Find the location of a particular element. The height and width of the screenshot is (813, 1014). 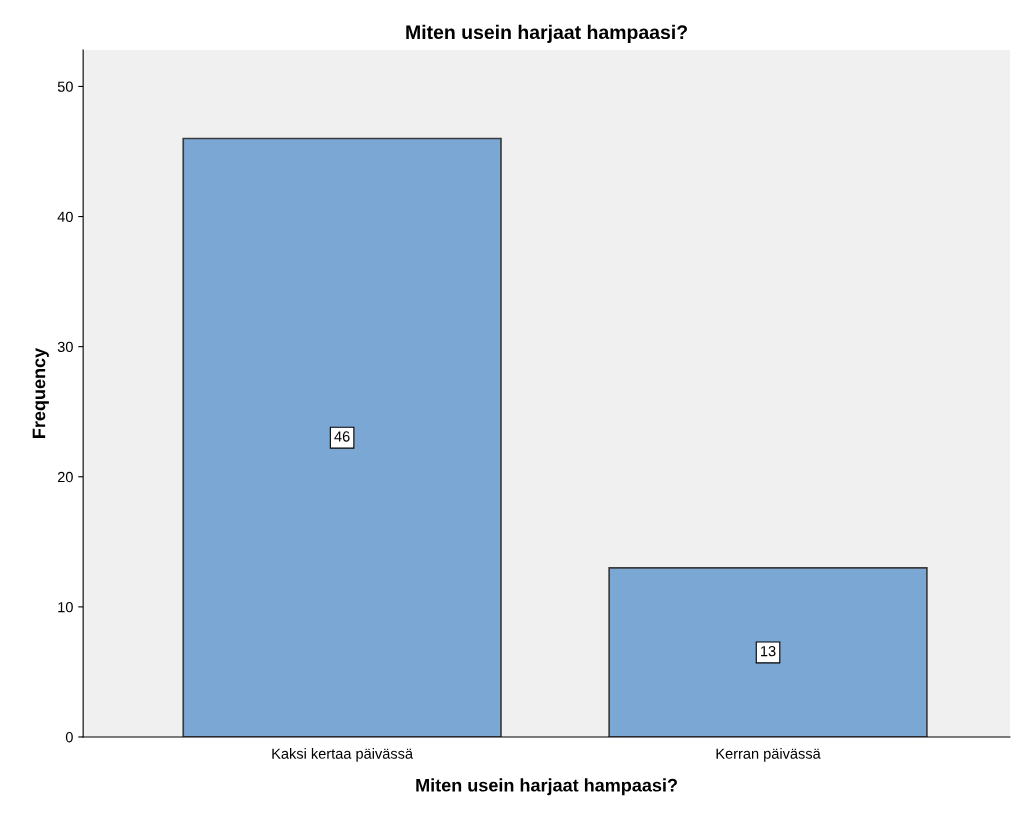

data-label: 13 is located at coordinates (768, 651).